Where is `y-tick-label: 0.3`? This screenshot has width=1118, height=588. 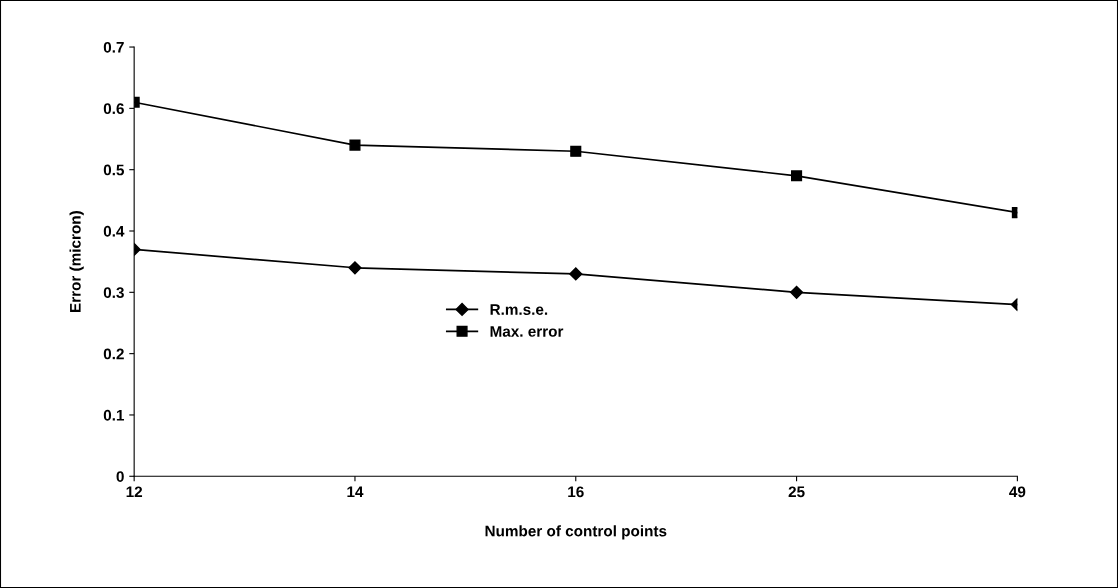
y-tick-label: 0.3 is located at coordinates (113, 293).